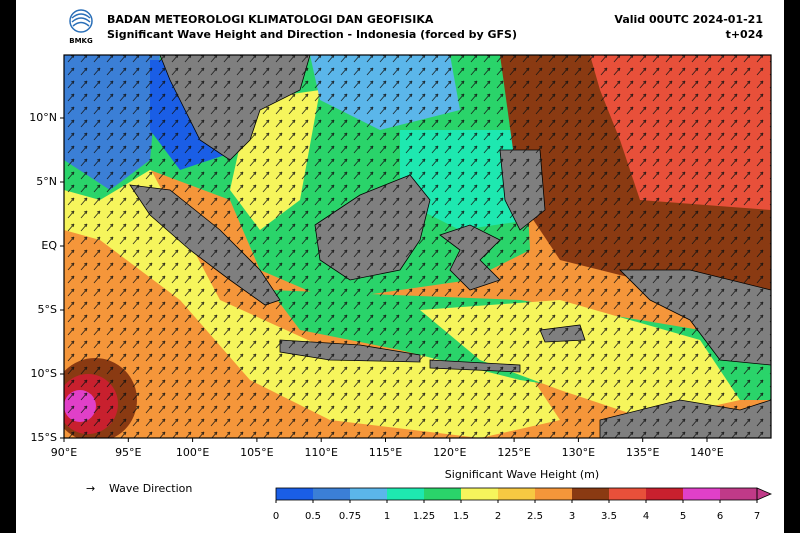 This screenshot has width=800, height=537. What do you see at coordinates (276, 516) in the screenshot?
I see `colorbar-tick-label: 0` at bounding box center [276, 516].